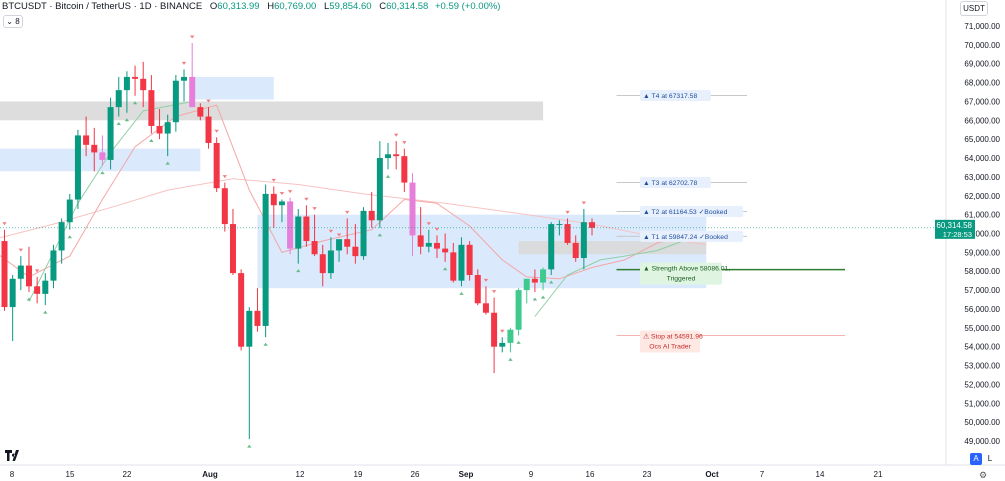 The image size is (1005, 481). What do you see at coordinates (982, 120) in the screenshot?
I see `y-tick-label: 66,000.00` at bounding box center [982, 120].